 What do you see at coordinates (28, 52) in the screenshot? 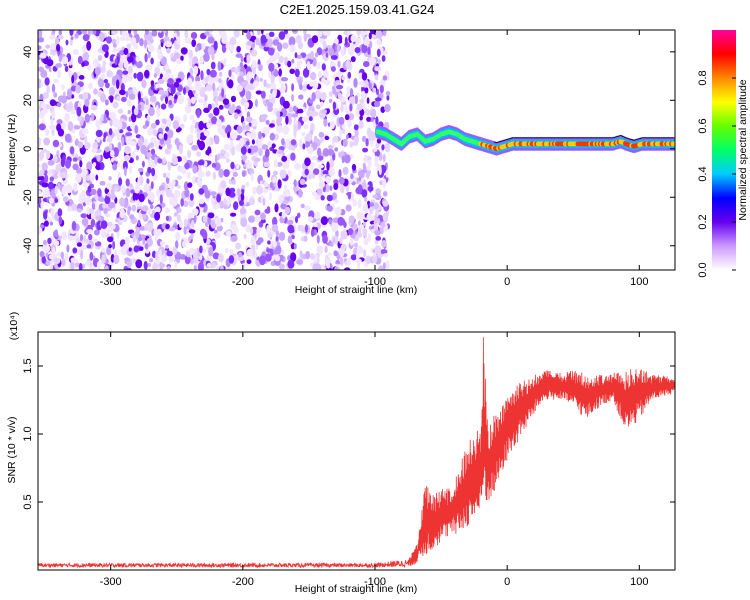
I see `y-tick-label: 40` at bounding box center [28, 52].